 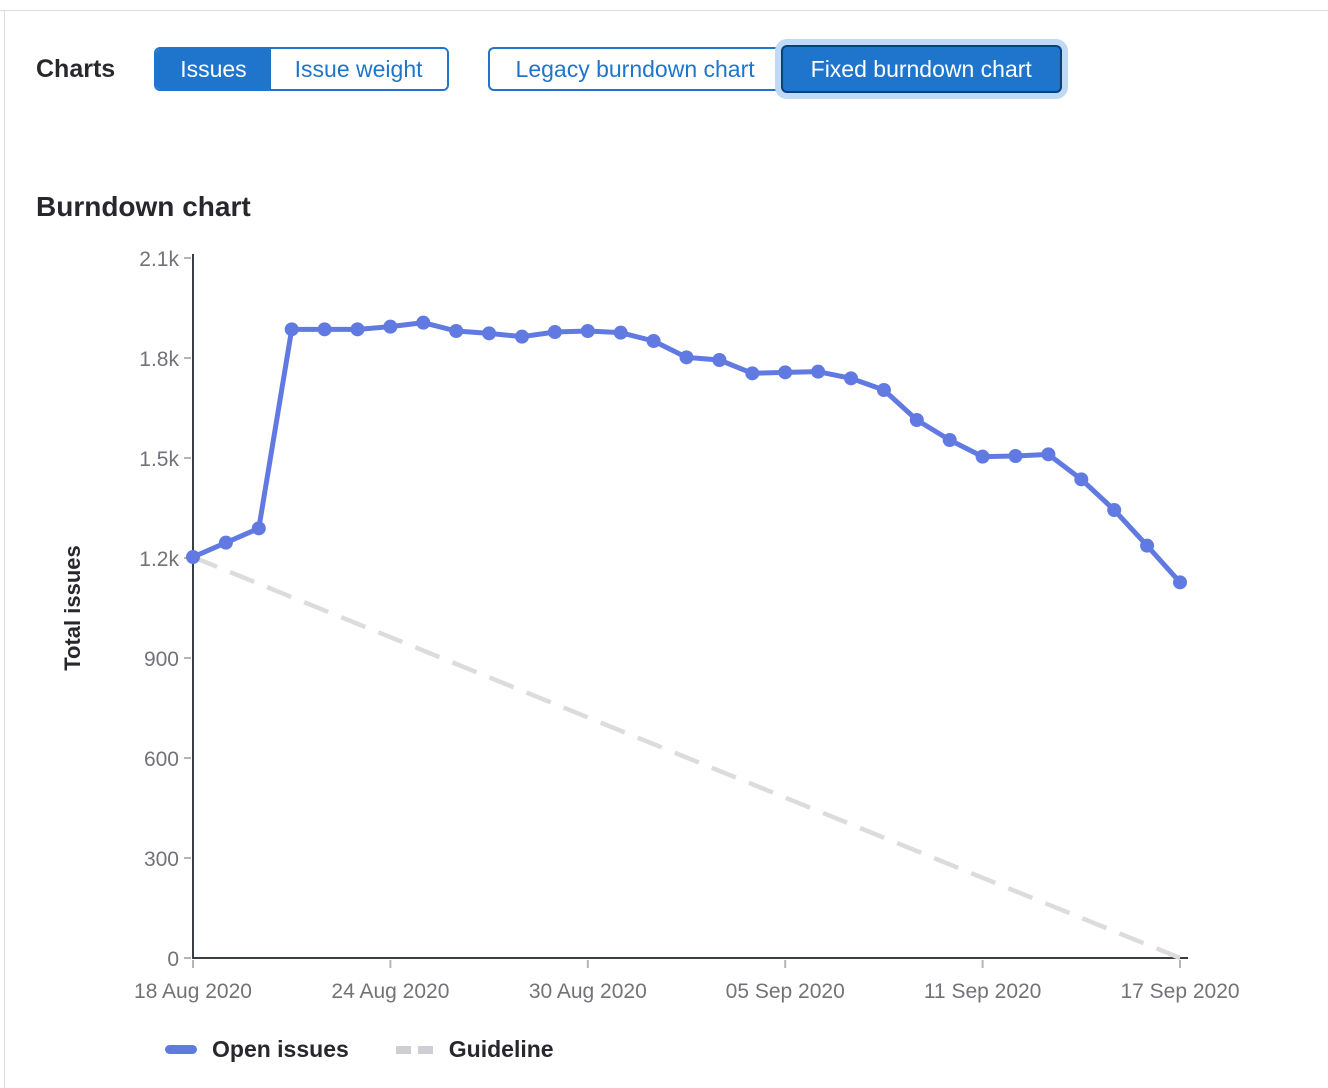 What do you see at coordinates (4, 549) in the screenshot?
I see `left-divider` at bounding box center [4, 549].